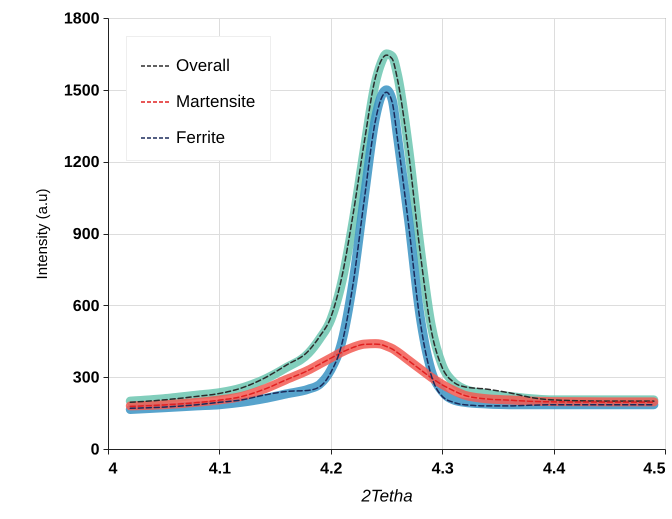 This screenshot has height=519, width=672. Describe the element at coordinates (86, 306) in the screenshot. I see `y-tick-label: 600` at that location.